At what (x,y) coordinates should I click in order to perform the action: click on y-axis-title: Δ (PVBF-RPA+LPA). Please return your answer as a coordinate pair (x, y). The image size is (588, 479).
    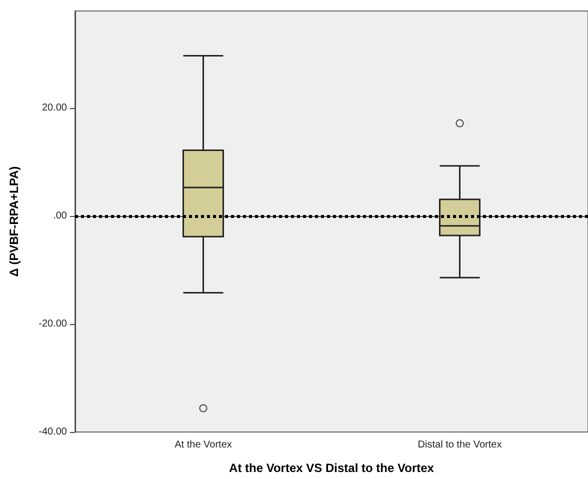
    Looking at the image, I should click on (14, 221).